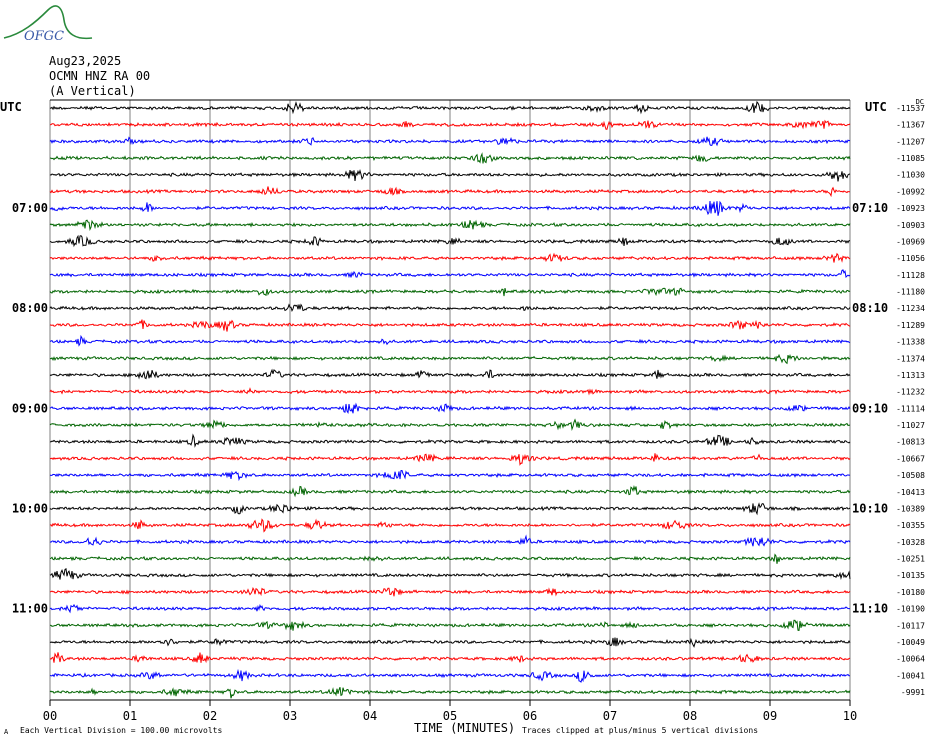 The width and height of the screenshot is (930, 744). Describe the element at coordinates (910, 425) in the screenshot. I see `dc-value-label: -11027` at that location.